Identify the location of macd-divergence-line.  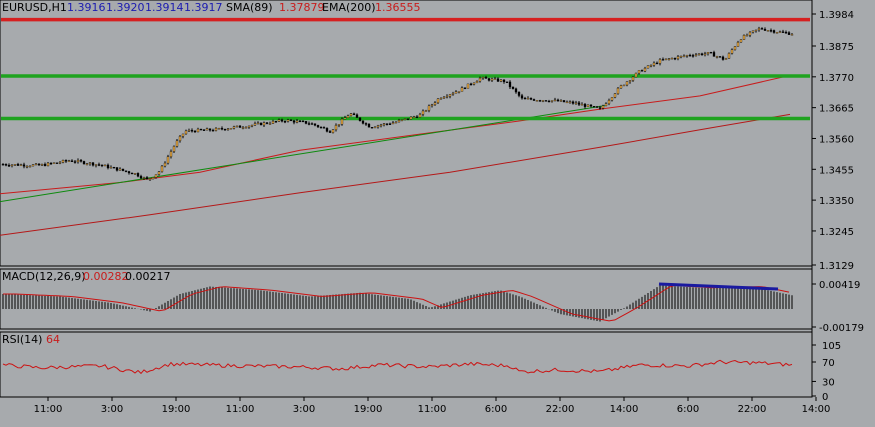
(718, 286).